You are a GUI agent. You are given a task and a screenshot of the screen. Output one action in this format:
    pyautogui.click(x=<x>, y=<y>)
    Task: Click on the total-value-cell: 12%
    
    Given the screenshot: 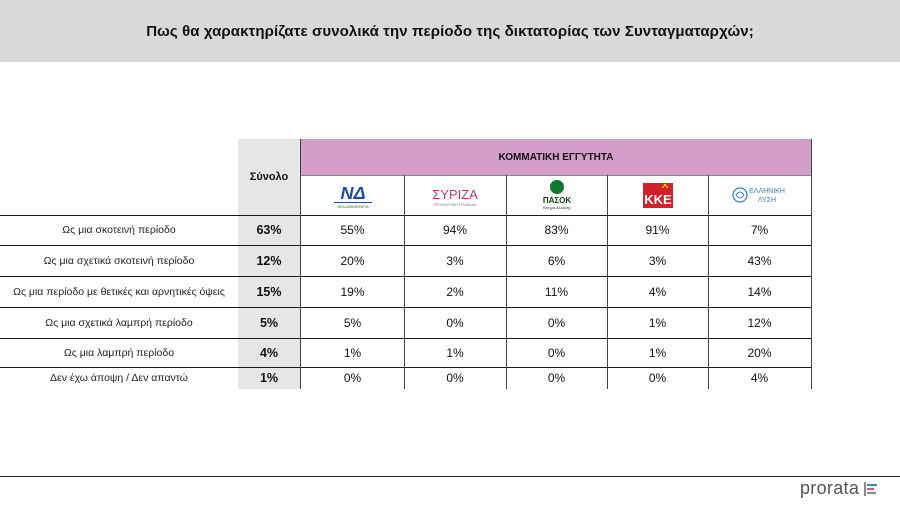 What is the action you would take?
    pyautogui.click(x=269, y=260)
    